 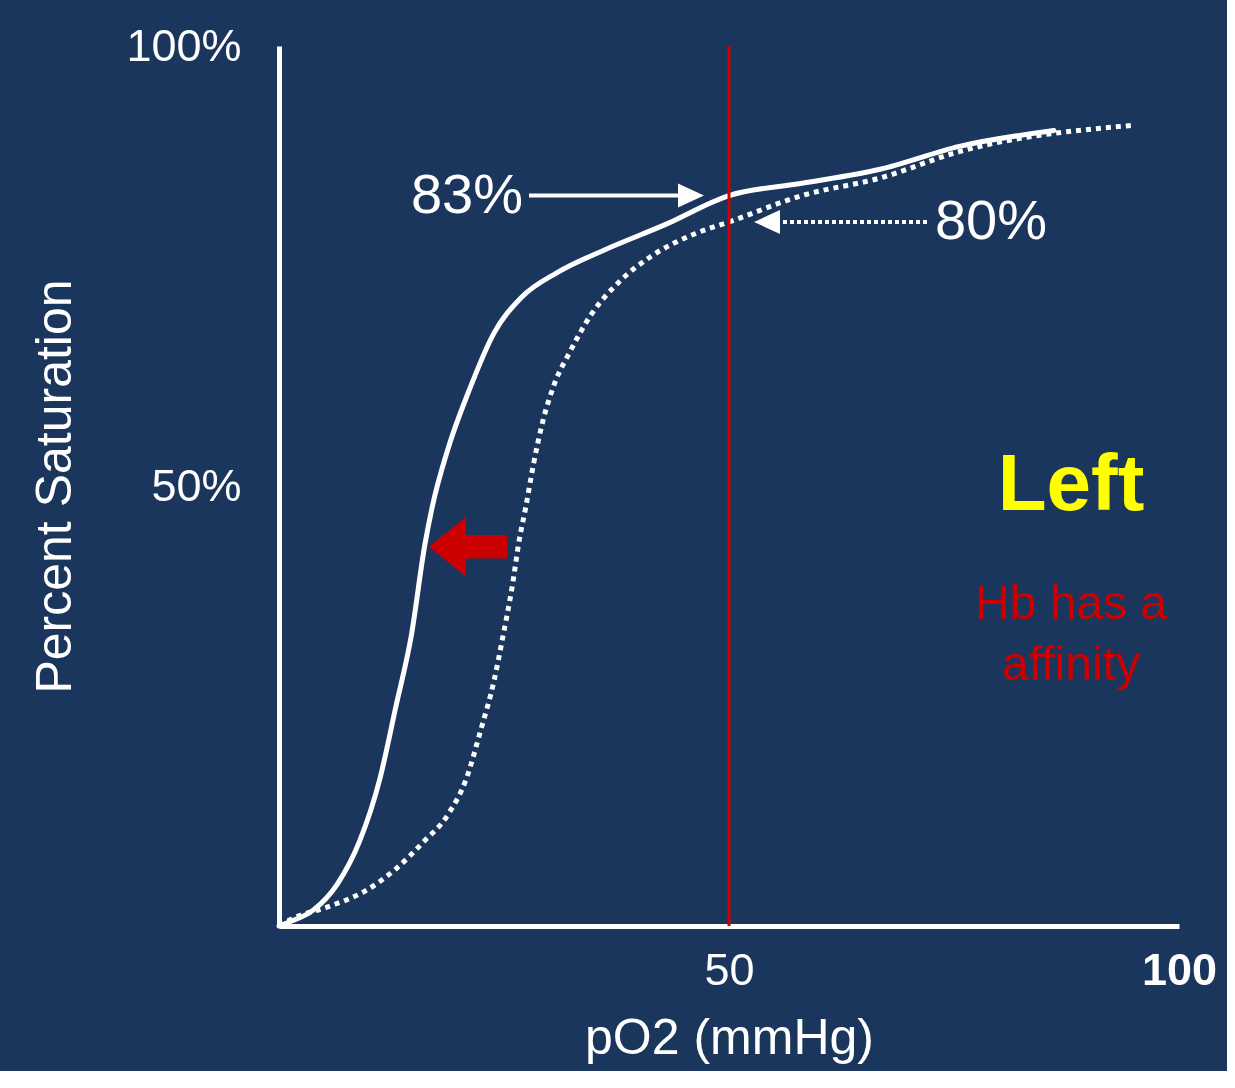 What do you see at coordinates (729, 1036) in the screenshot?
I see `x-axis-title: pO2 (mmHg)` at bounding box center [729, 1036].